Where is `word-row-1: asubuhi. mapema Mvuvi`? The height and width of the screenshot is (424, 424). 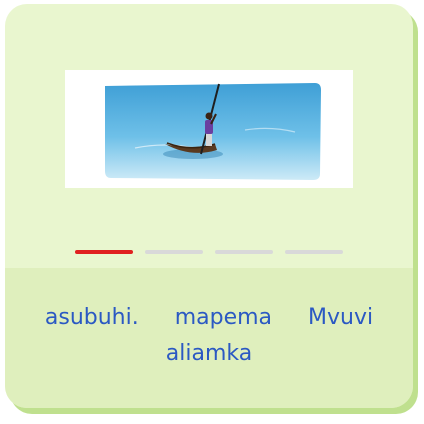
word-row-1: asubuhi. mapema Mvuvi is located at coordinates (209, 318).